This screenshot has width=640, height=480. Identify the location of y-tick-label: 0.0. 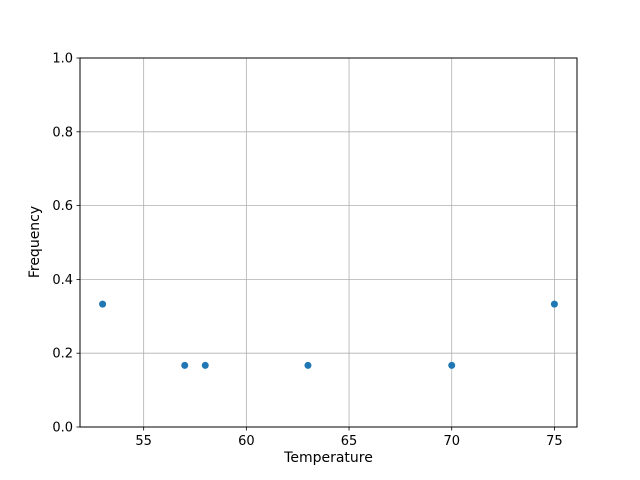
(62, 428).